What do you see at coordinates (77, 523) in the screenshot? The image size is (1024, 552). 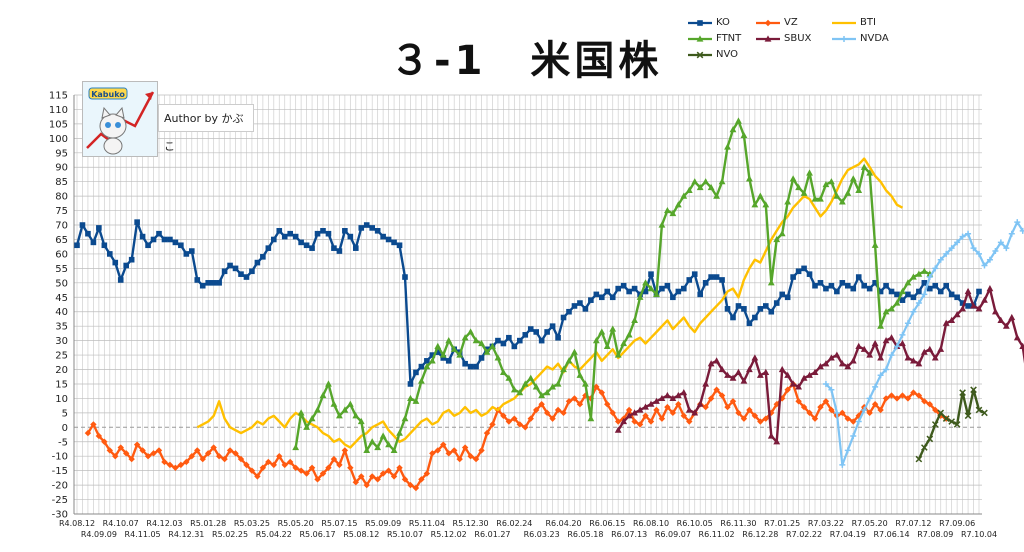 I see `x-tick-label: R4.08.12` at bounding box center [77, 523].